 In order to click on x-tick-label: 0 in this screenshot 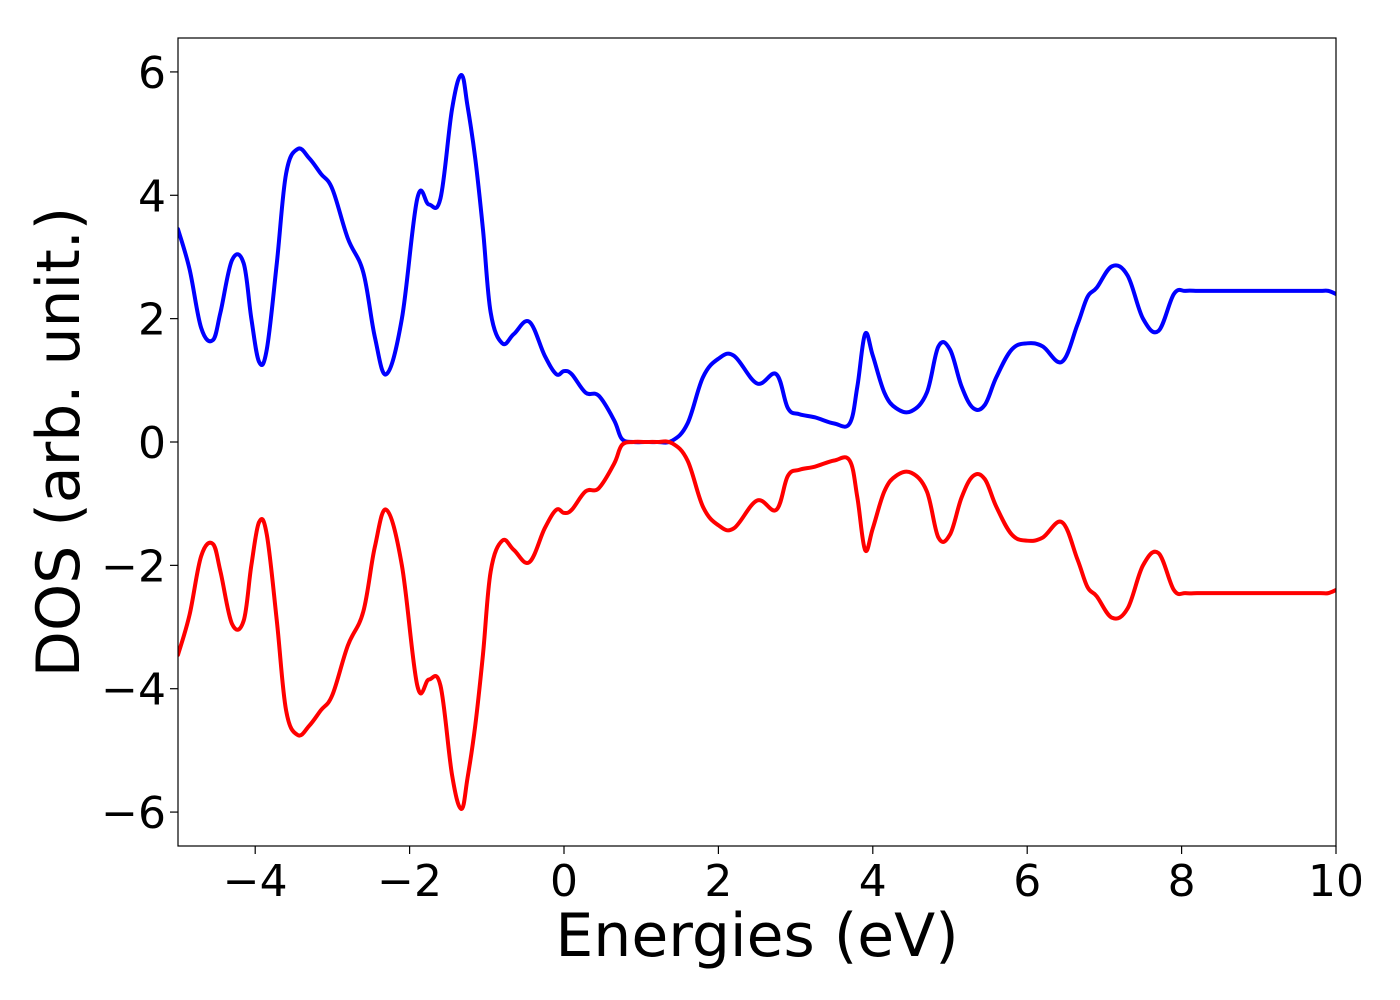, I will do `click(564, 881)`.